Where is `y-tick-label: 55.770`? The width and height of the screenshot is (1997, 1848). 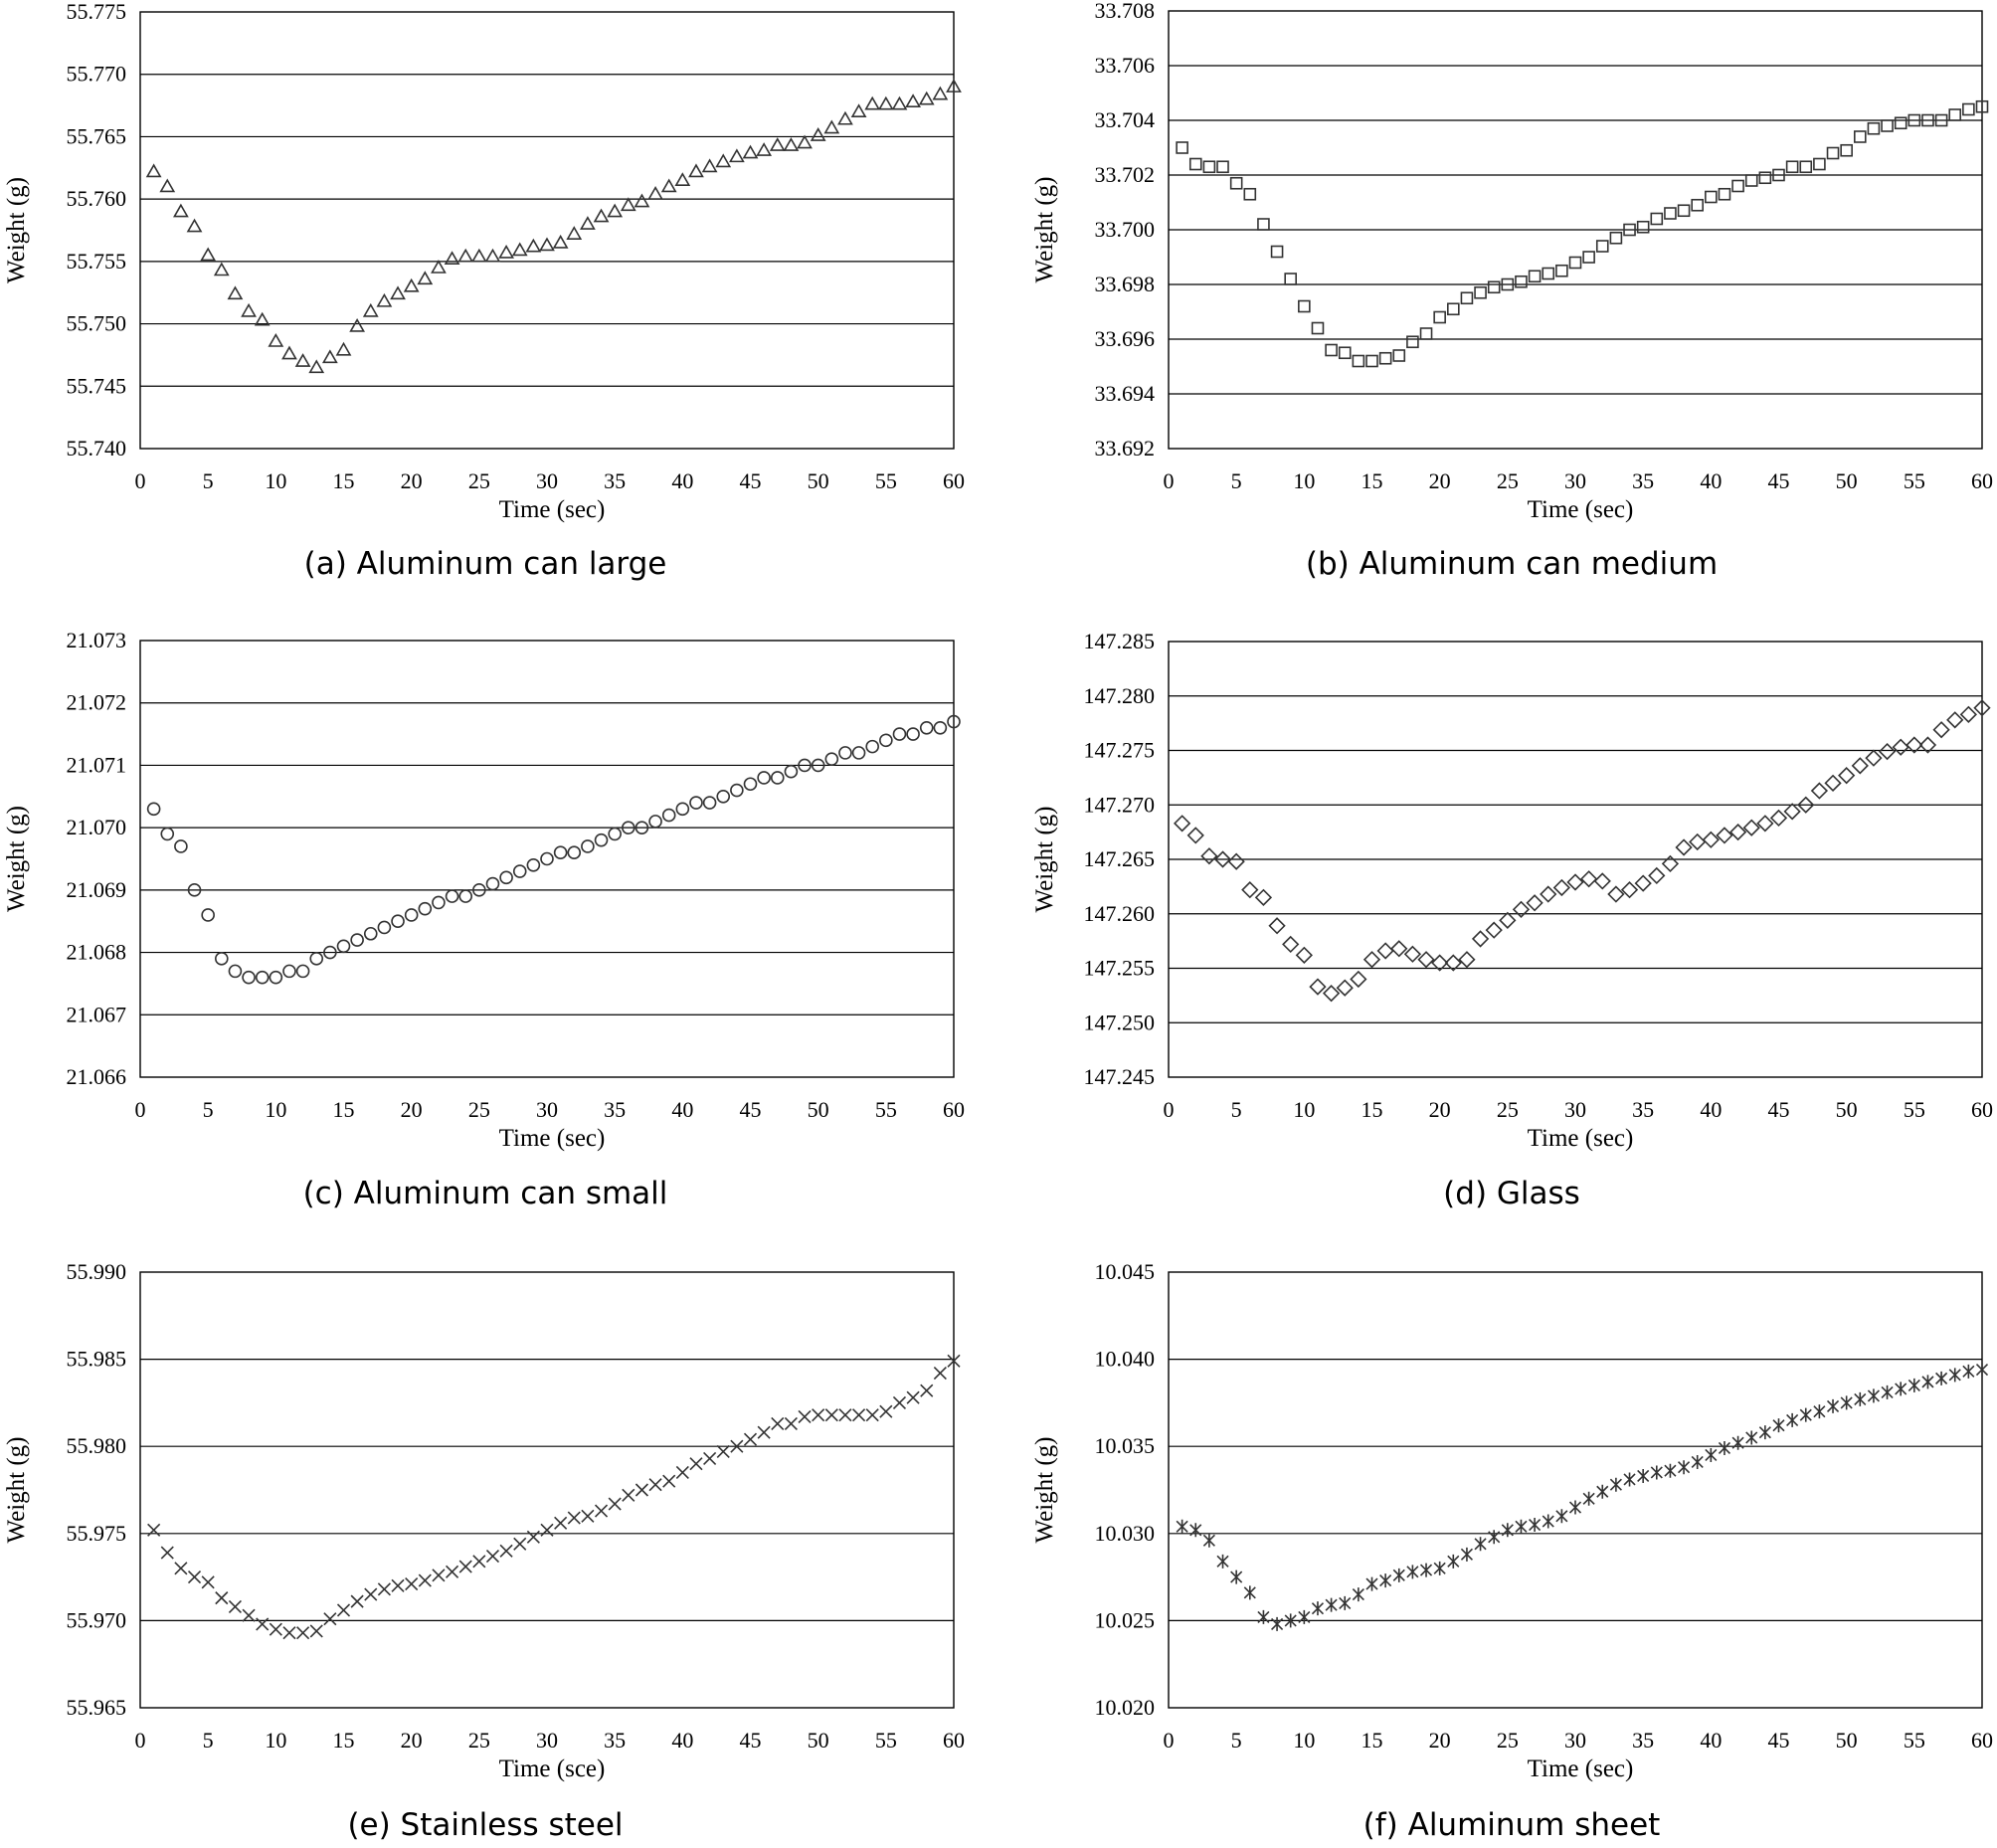 y-tick-label: 55.770 is located at coordinates (97, 74).